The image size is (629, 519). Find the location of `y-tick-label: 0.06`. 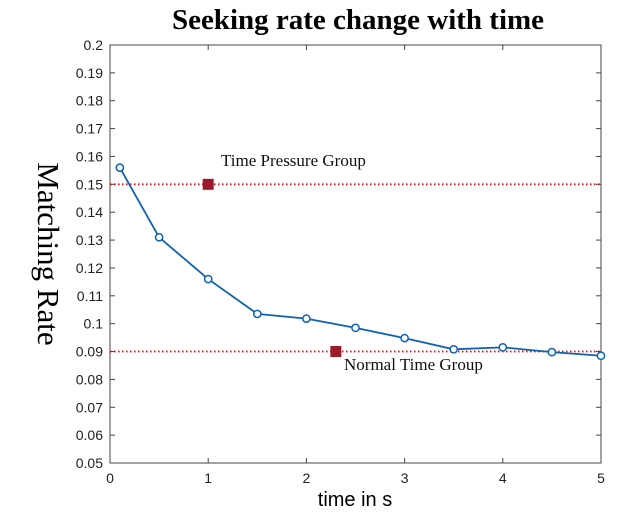

y-tick-label: 0.06 is located at coordinates (89, 435).